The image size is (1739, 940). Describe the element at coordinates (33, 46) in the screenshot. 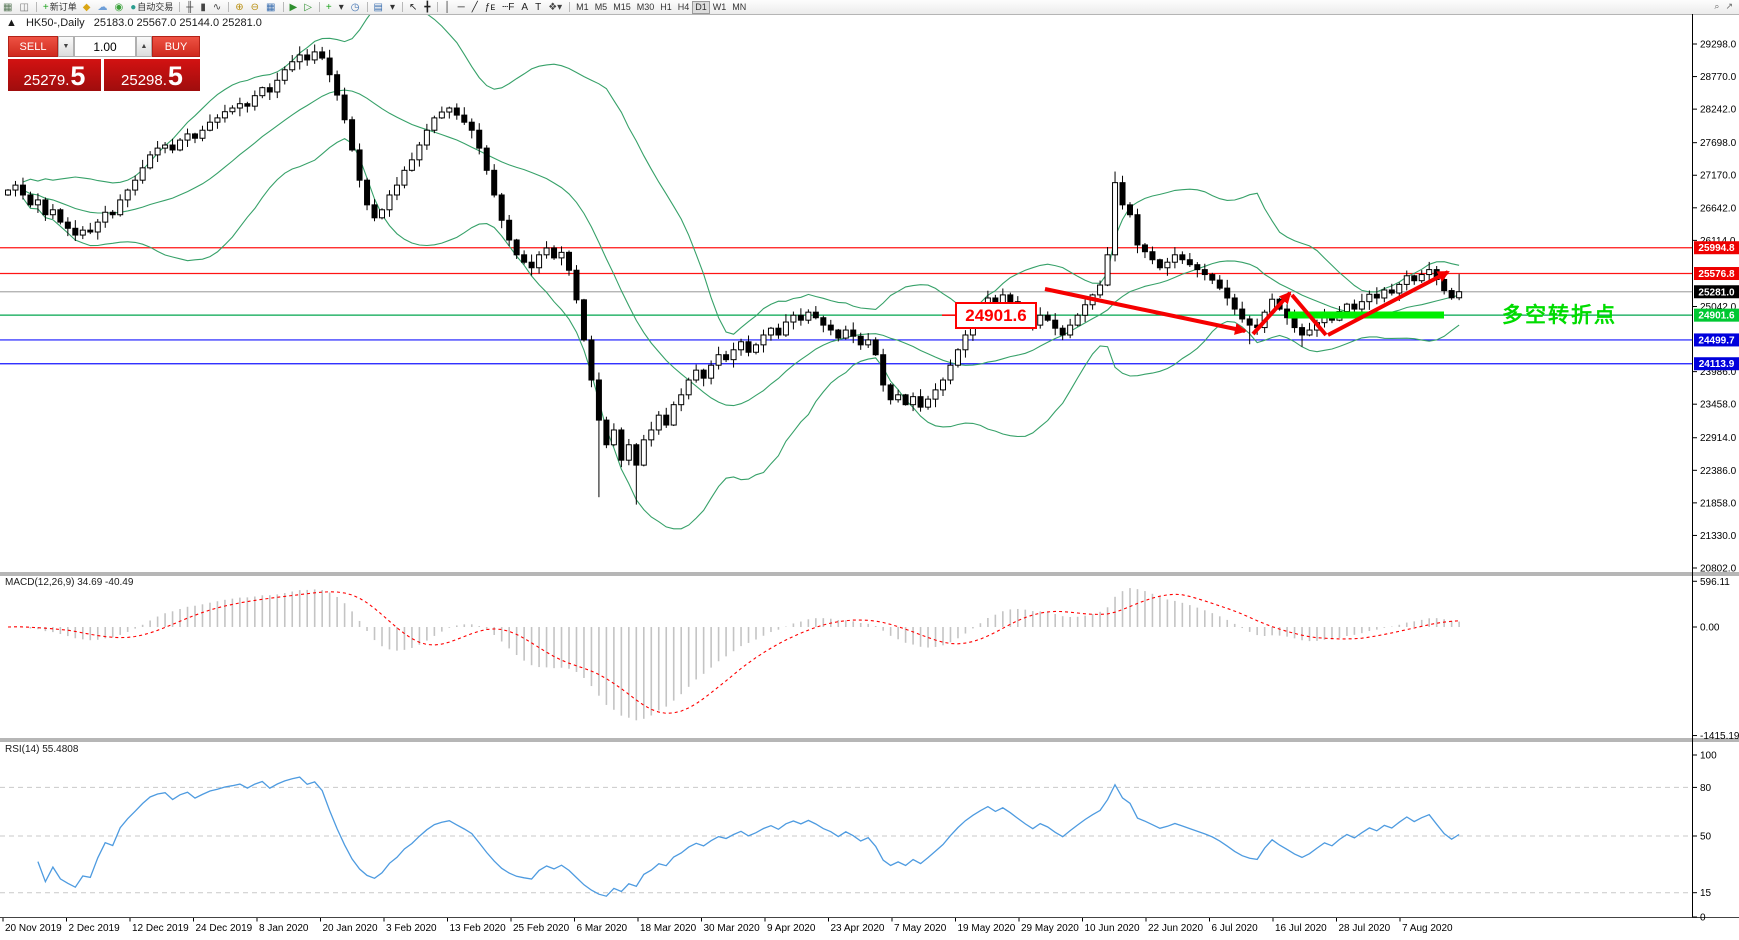

I see `sell-button: SELL` at that location.